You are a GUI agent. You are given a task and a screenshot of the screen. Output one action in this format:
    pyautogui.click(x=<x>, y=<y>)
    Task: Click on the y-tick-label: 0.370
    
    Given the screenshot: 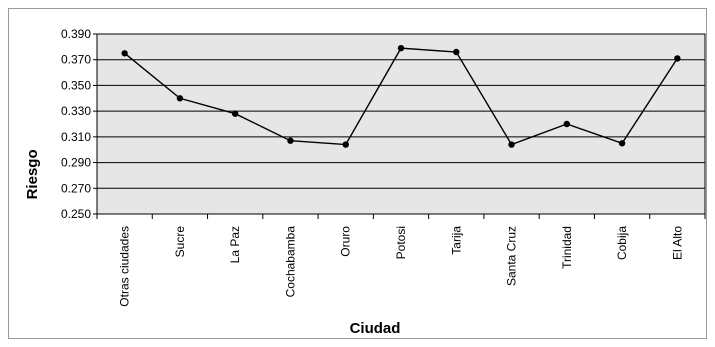 What is the action you would take?
    pyautogui.click(x=76, y=60)
    